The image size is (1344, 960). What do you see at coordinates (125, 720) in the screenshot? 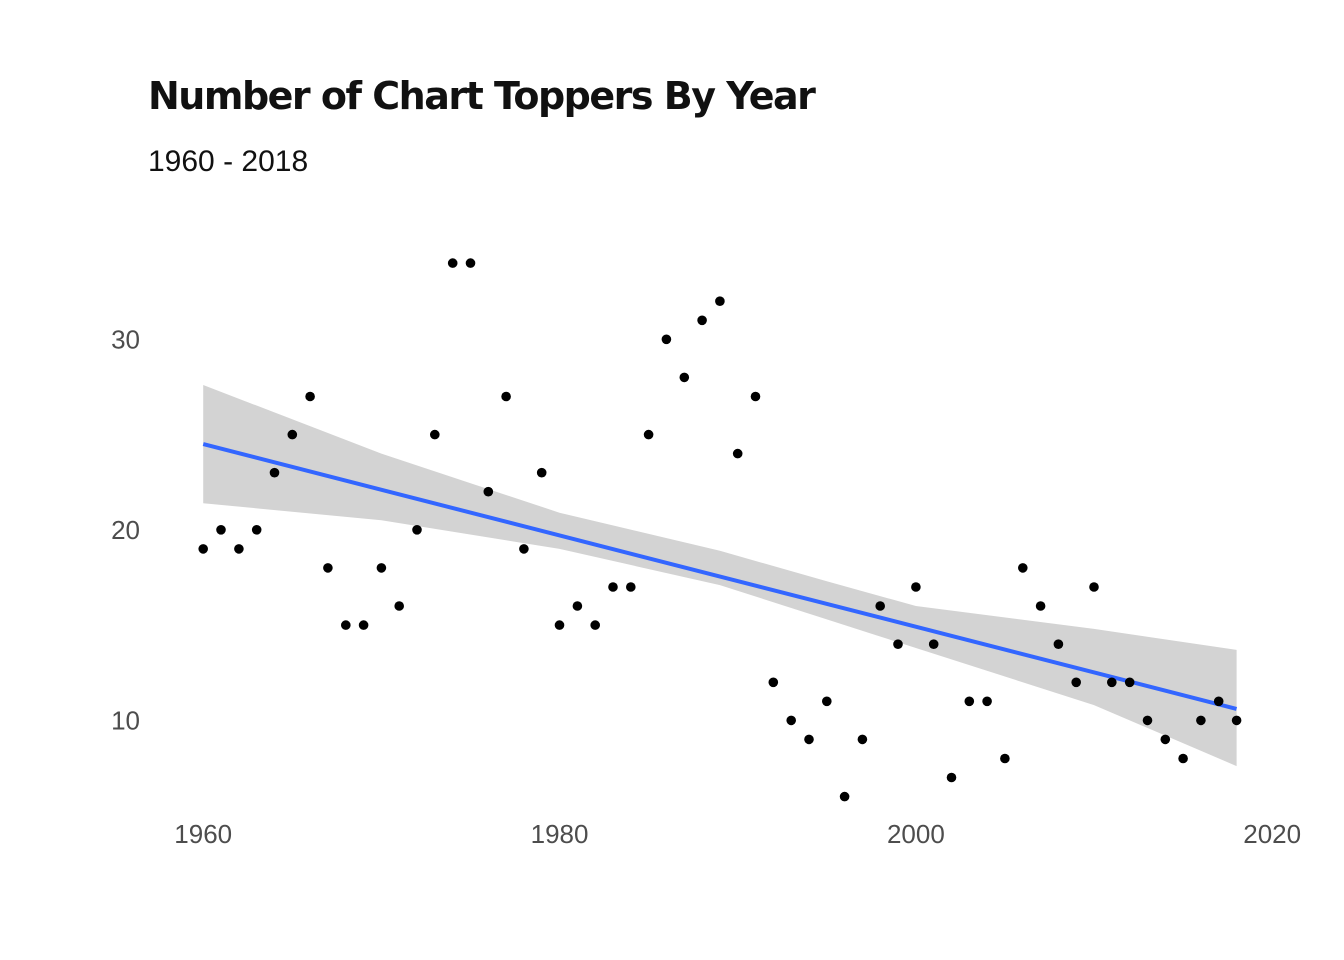
I see `y-tick-label: 10` at bounding box center [125, 720].